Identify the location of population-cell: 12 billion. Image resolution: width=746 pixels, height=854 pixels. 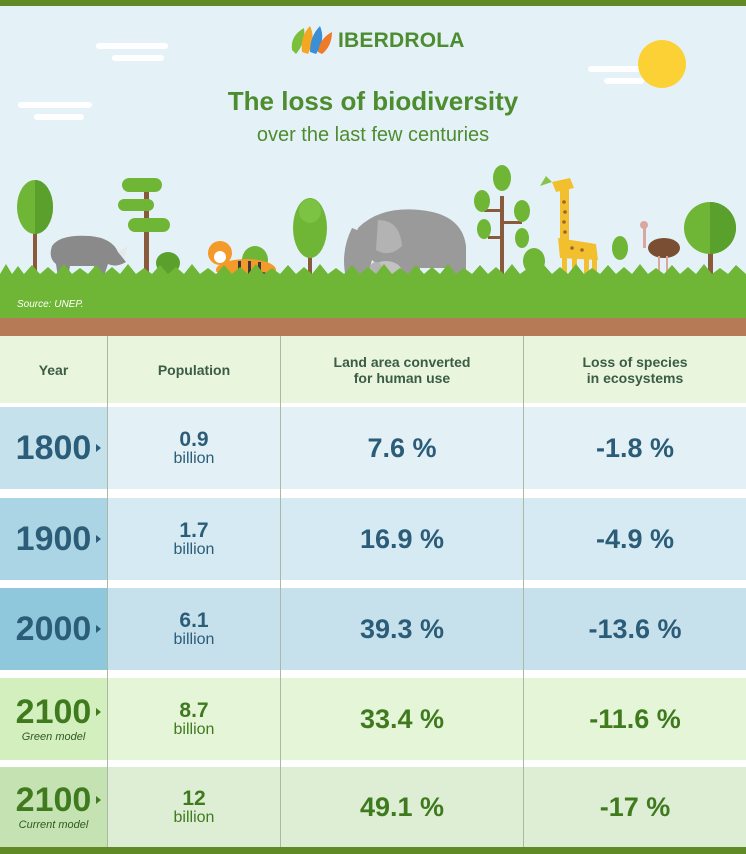
(194, 807).